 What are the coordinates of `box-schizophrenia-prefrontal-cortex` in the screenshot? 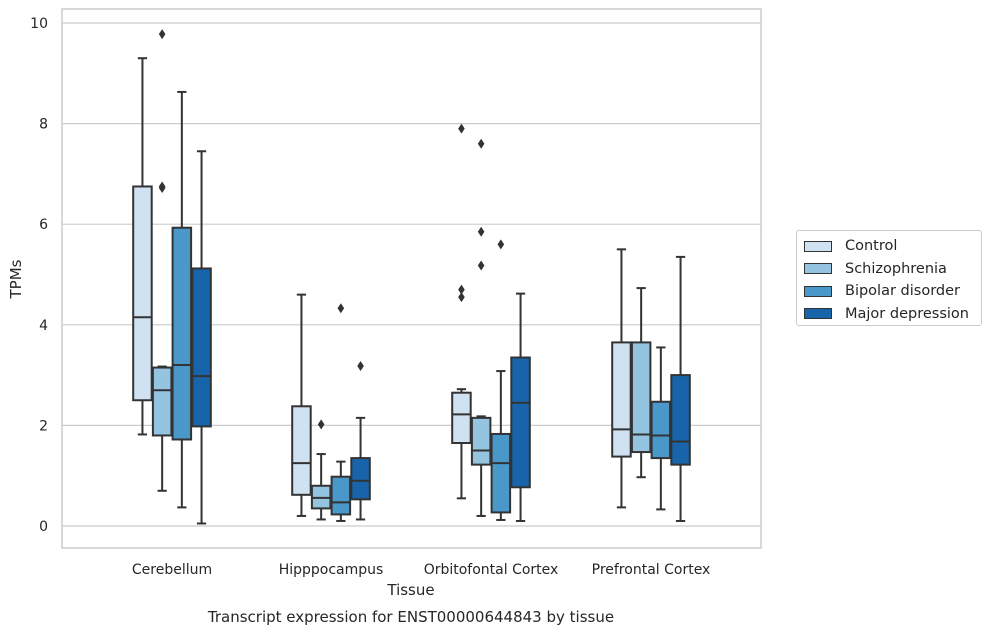 It's located at (641, 383).